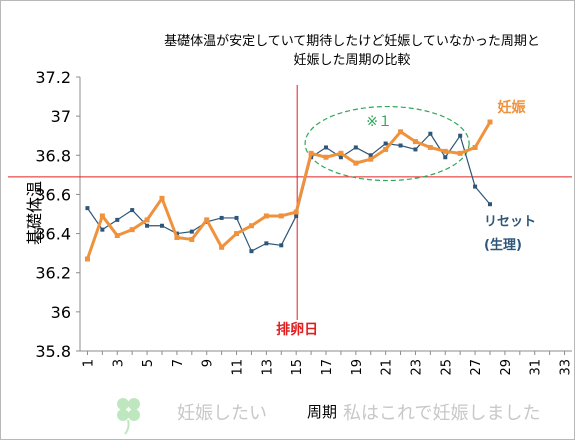 The image size is (575, 440). I want to click on x-tick-label: 17, so click(327, 367).